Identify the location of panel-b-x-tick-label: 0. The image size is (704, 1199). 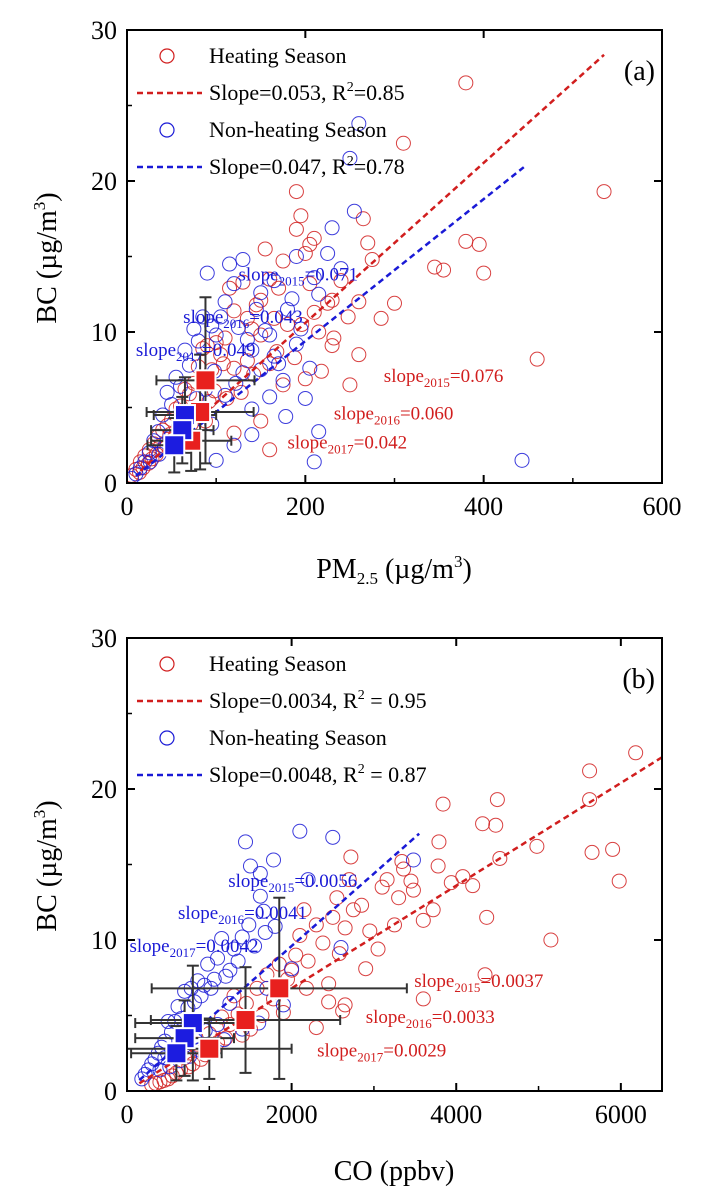
(127, 1114).